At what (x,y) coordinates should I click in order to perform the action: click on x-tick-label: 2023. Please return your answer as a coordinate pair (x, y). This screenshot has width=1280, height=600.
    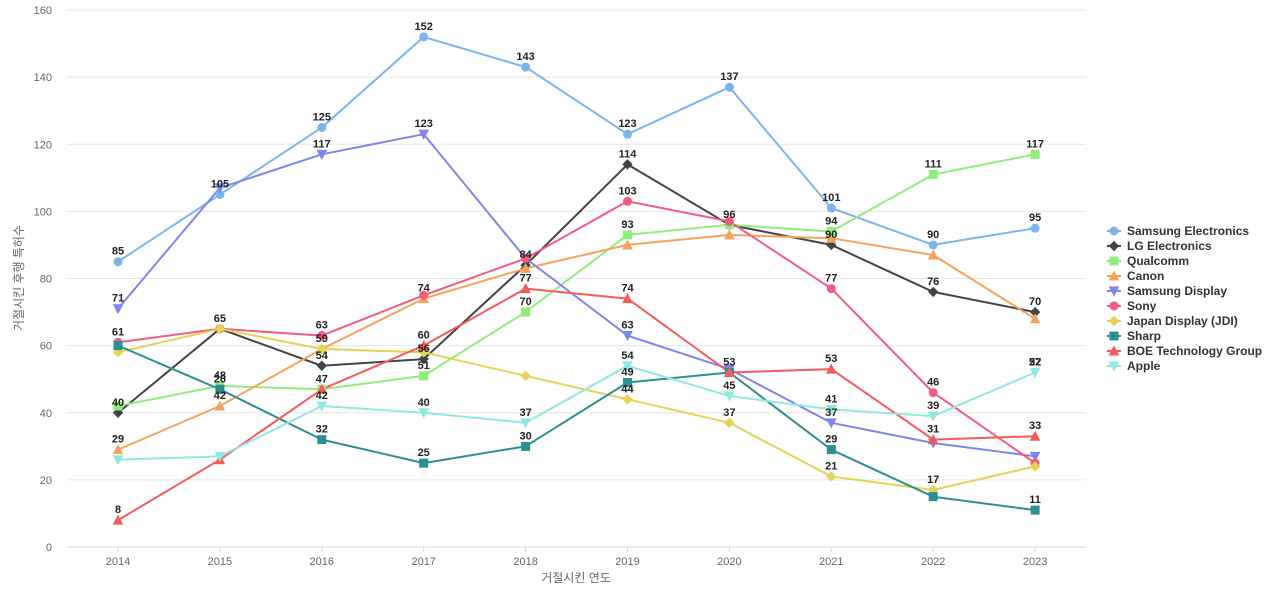
    Looking at the image, I should click on (1035, 562).